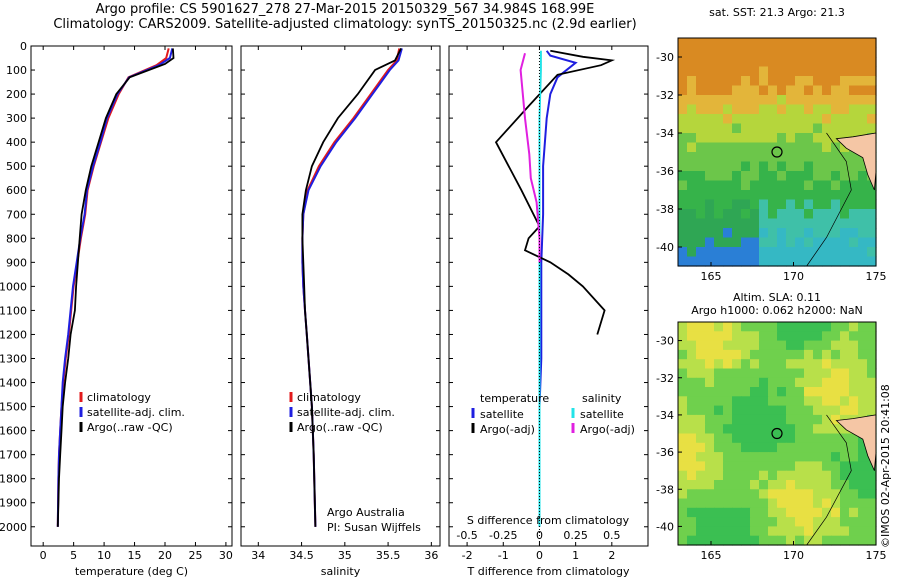 The height and width of the screenshot is (580, 900). Describe the element at coordinates (665, 247) in the screenshot. I see `lat-tick-label: -40` at that location.